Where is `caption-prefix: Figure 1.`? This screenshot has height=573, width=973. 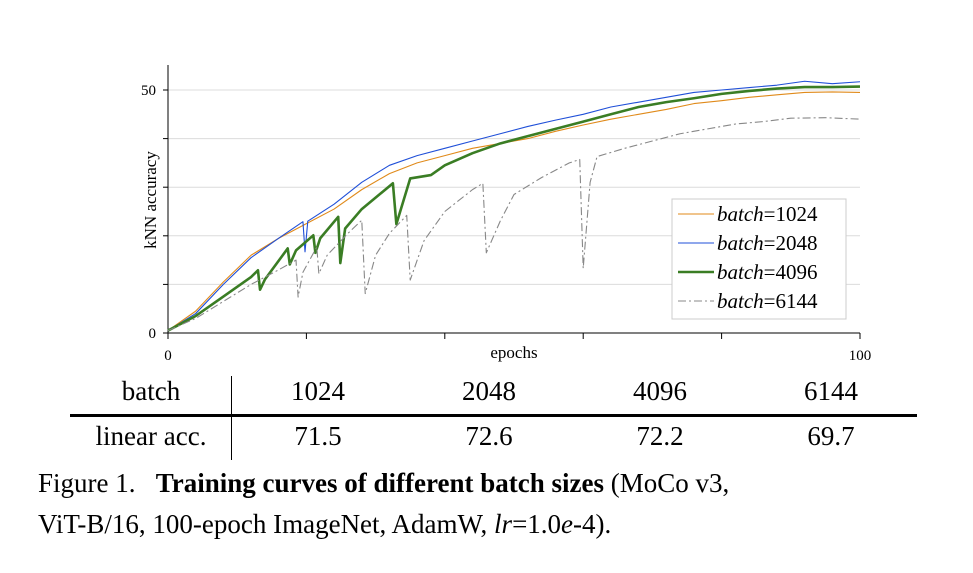 caption-prefix: Figure 1. is located at coordinates (87, 483).